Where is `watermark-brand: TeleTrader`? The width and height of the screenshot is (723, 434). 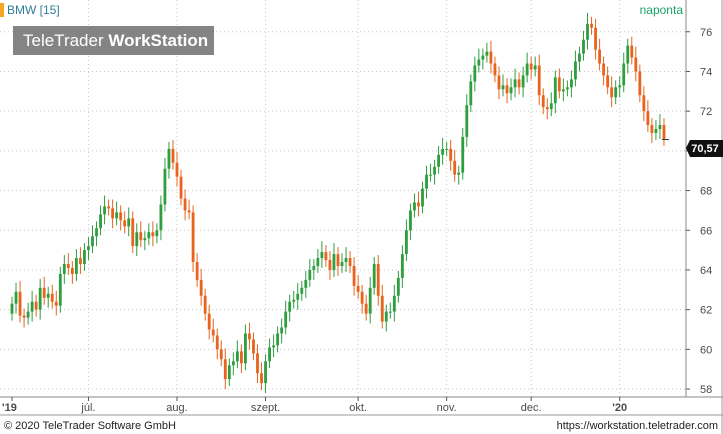
watermark-brand: TeleTrader is located at coordinates (65, 40).